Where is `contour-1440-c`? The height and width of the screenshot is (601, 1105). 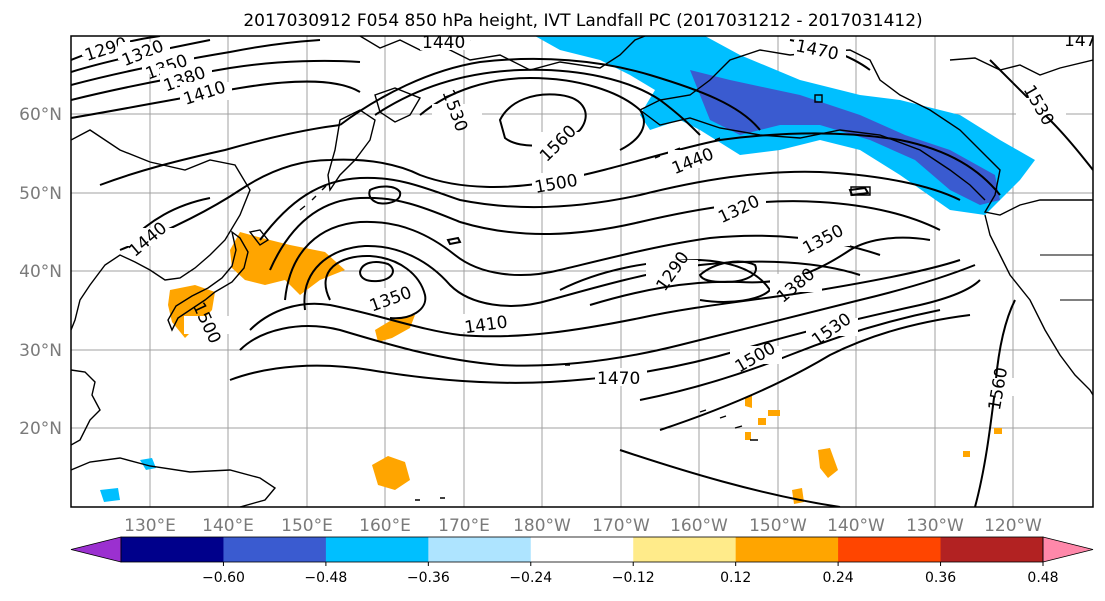
contour-1440-c is located at coordinates (607, 315).